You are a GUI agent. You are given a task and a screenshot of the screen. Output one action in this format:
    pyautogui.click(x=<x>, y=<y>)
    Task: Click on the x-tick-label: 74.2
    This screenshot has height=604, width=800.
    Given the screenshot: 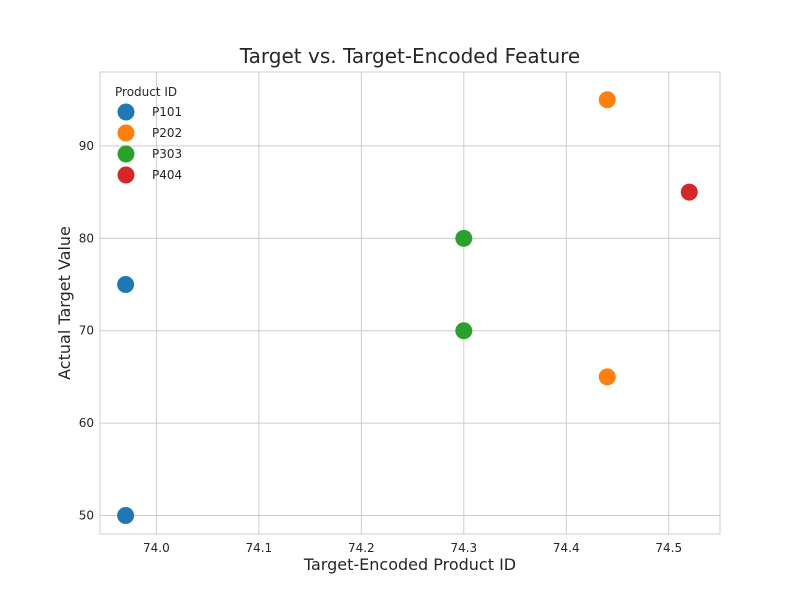 What is the action you would take?
    pyautogui.click(x=361, y=548)
    